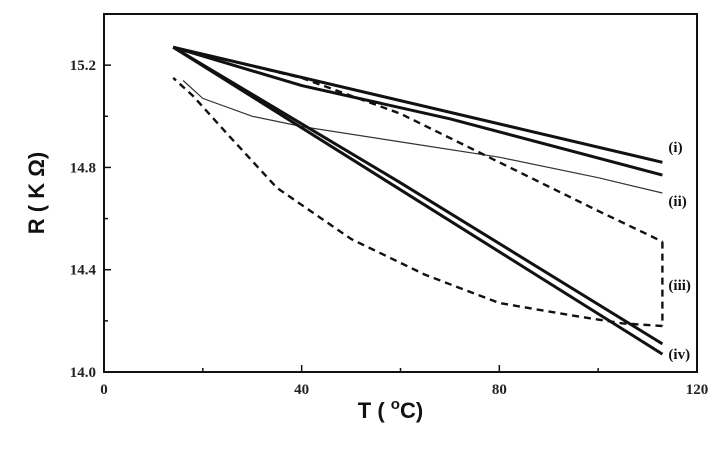 Image resolution: width=727 pixels, height=451 pixels. What do you see at coordinates (83, 168) in the screenshot?
I see `y-tick-label: 14.8` at bounding box center [83, 168].